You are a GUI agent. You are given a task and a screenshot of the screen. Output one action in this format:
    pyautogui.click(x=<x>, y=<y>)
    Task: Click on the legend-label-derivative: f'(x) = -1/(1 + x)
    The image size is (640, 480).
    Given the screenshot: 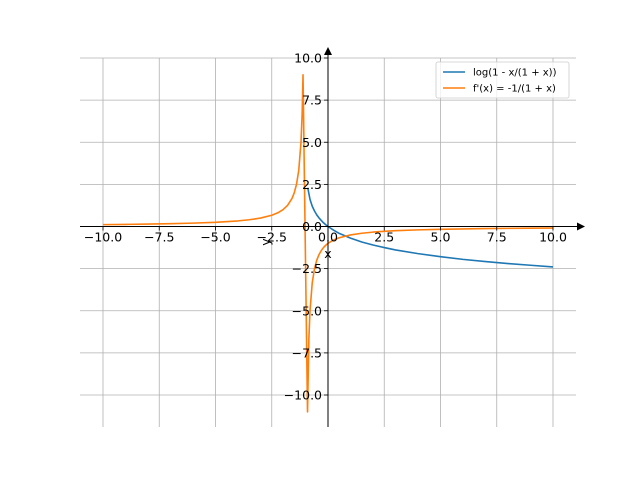 What is the action you would take?
    pyautogui.click(x=514, y=89)
    